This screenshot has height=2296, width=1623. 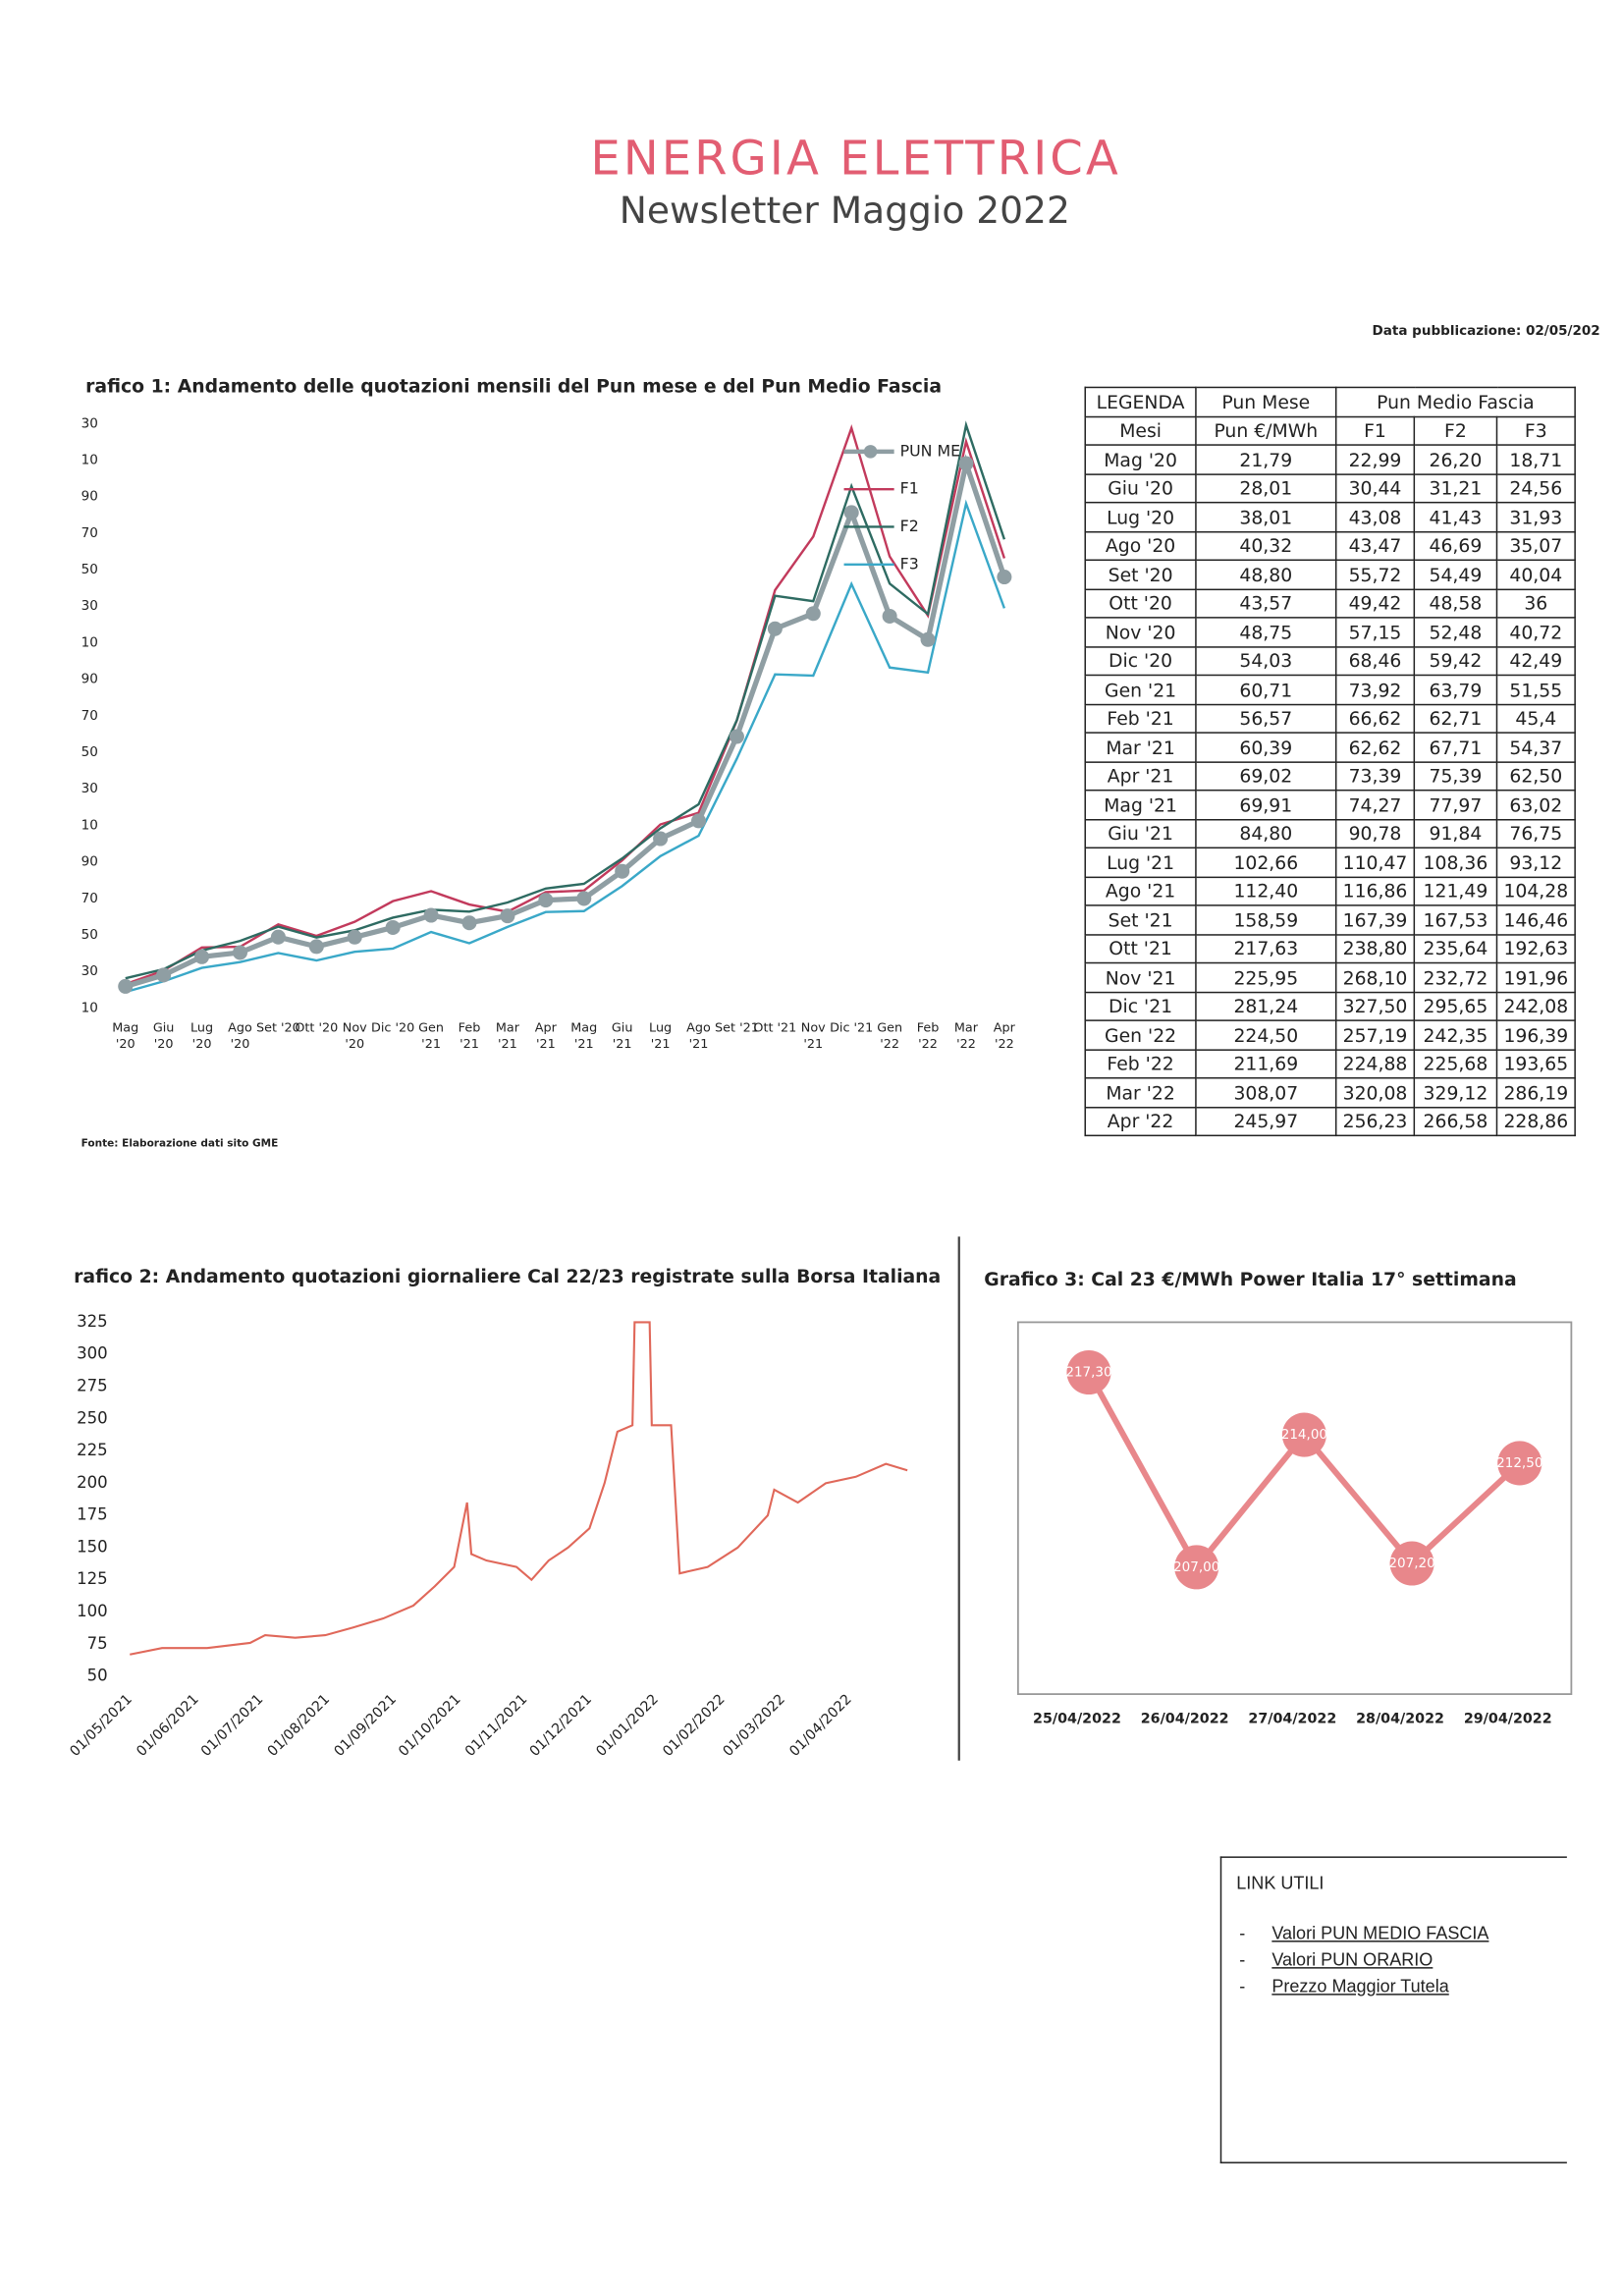 I want to click on links-title: LINK UTILI, so click(x=1280, y=1882).